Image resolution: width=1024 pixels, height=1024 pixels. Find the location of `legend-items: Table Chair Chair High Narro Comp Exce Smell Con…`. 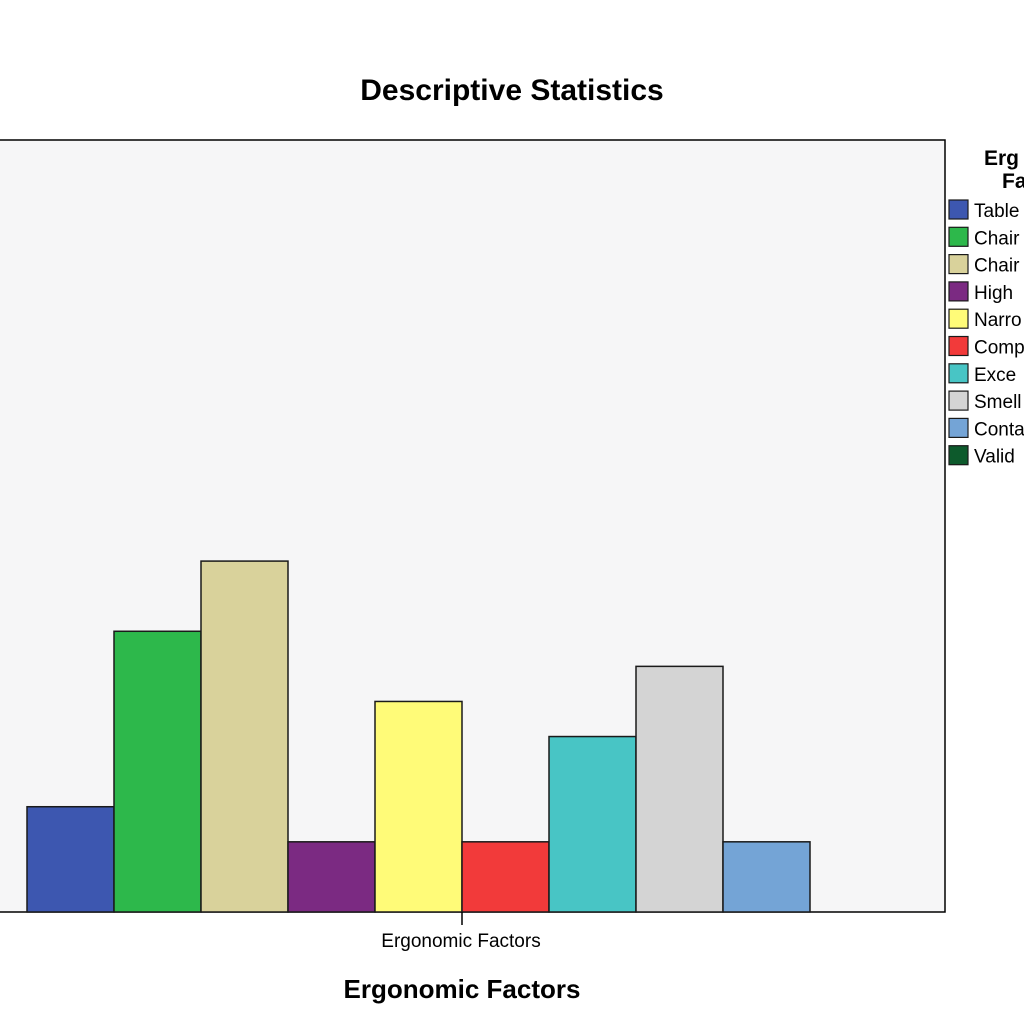

legend-items: Table Chair Chair High Narro Comp Exce Smell Con… is located at coordinates (986, 333).